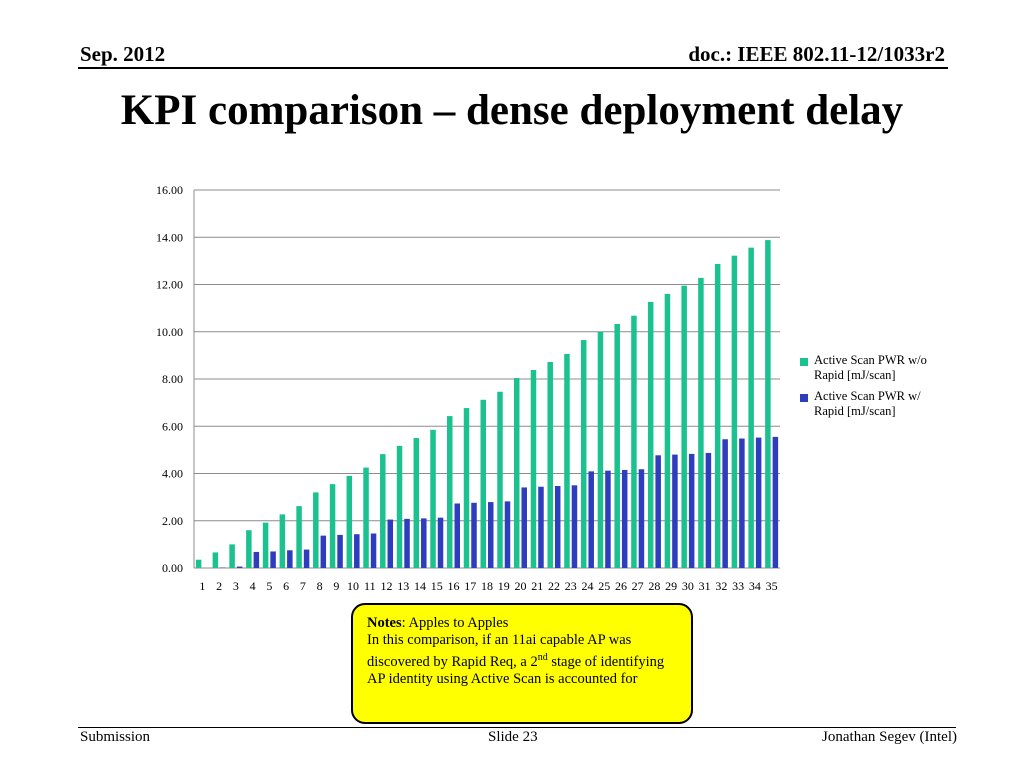 Image resolution: width=1024 pixels, height=768 pixels. What do you see at coordinates (172, 426) in the screenshot?
I see `y-tick-label: 6.00` at bounding box center [172, 426].